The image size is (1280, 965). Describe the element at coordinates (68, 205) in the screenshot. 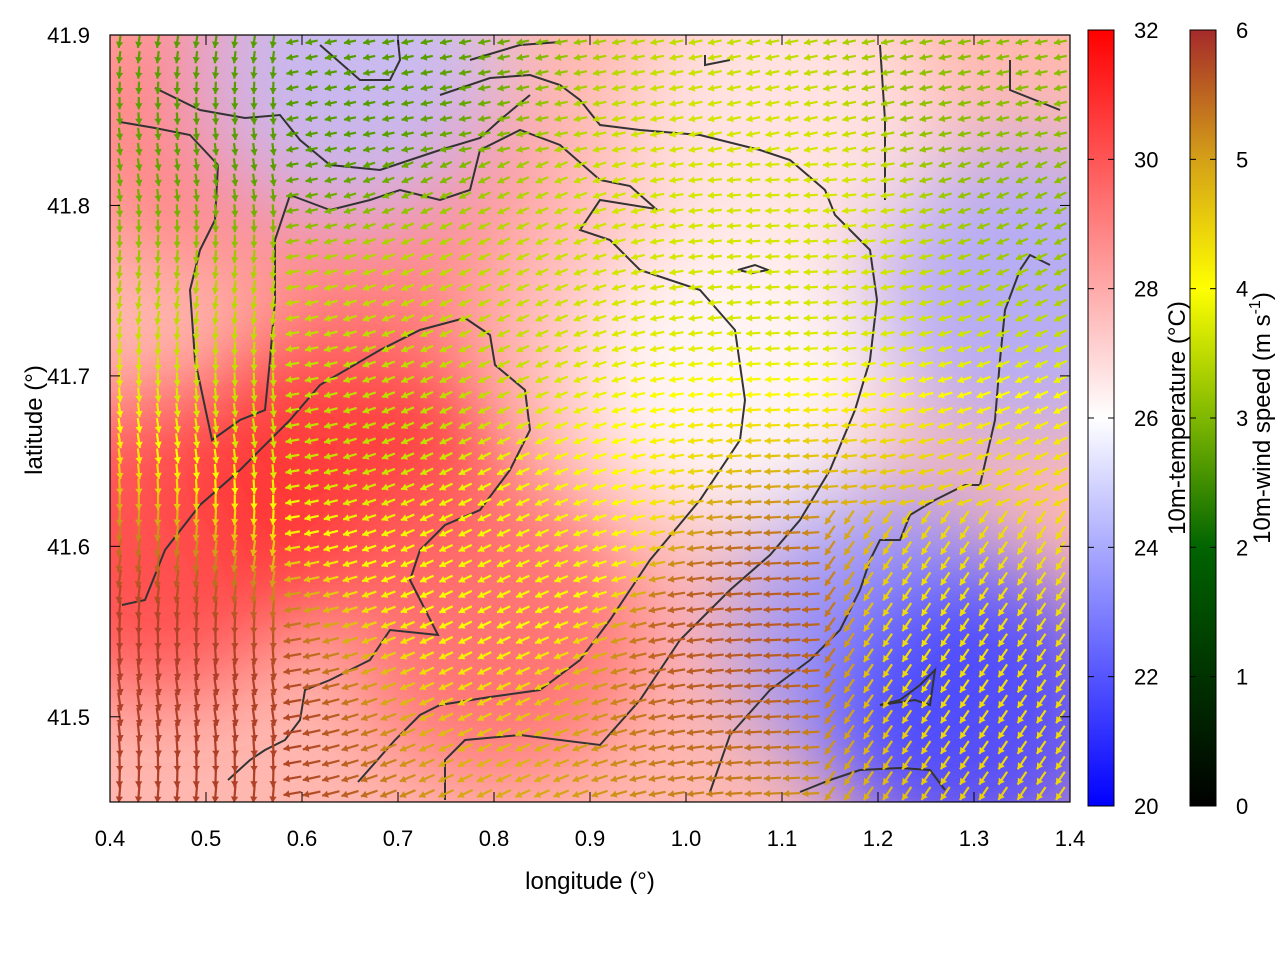

I see `y-tick-label: 41.8` at that location.